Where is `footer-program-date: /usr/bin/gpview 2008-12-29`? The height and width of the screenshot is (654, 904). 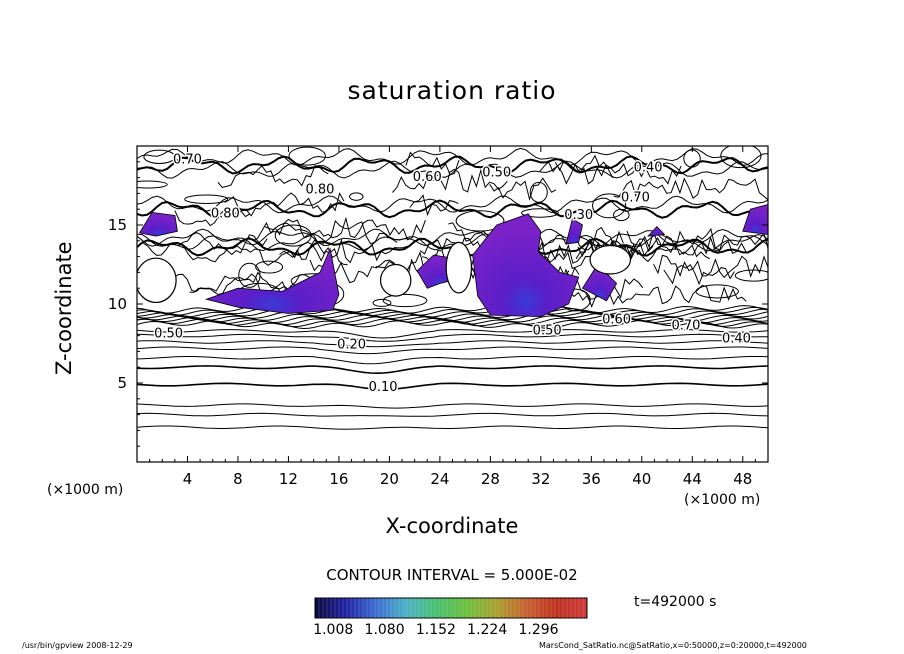
footer-program-date: /usr/bin/gpview 2008-12-29 is located at coordinates (77, 645).